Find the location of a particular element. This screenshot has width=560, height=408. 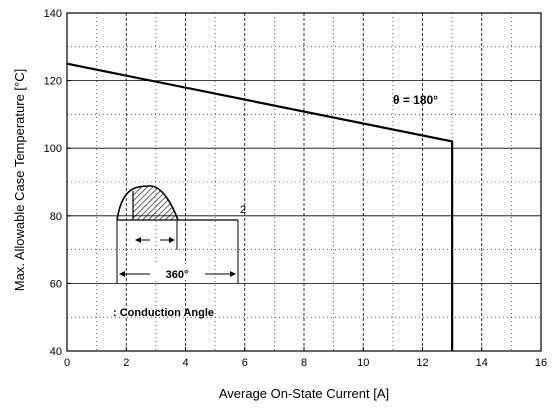

period-label-background is located at coordinates (177, 272).